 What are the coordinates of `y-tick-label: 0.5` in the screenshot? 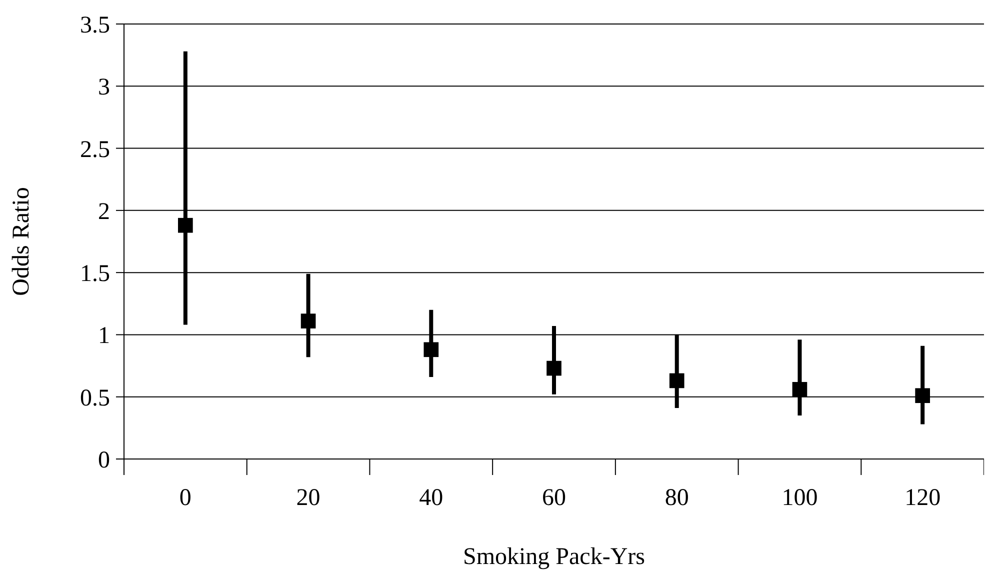 It's located at (95, 398).